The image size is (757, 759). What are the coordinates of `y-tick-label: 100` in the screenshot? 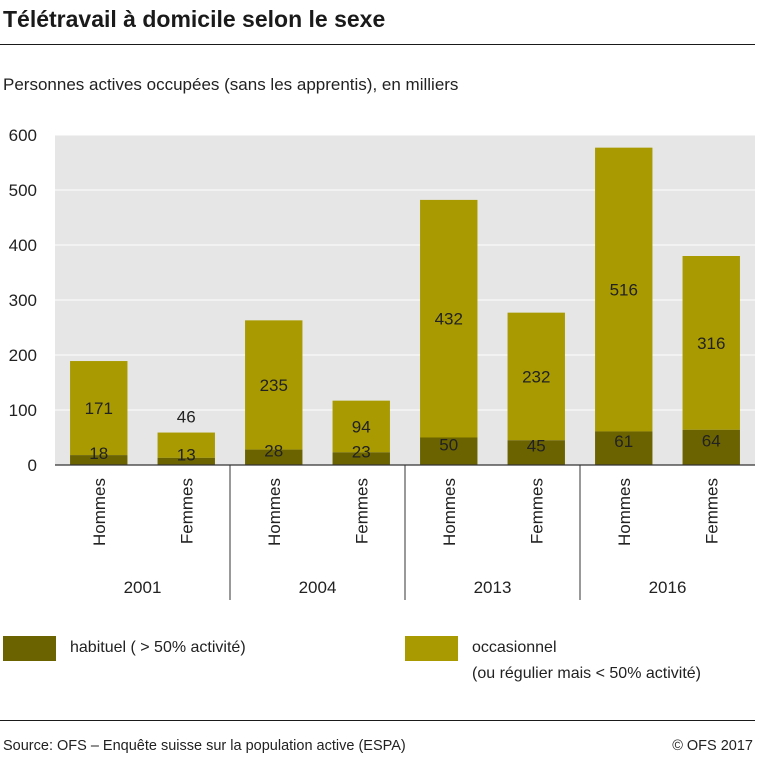 It's located at (23, 410).